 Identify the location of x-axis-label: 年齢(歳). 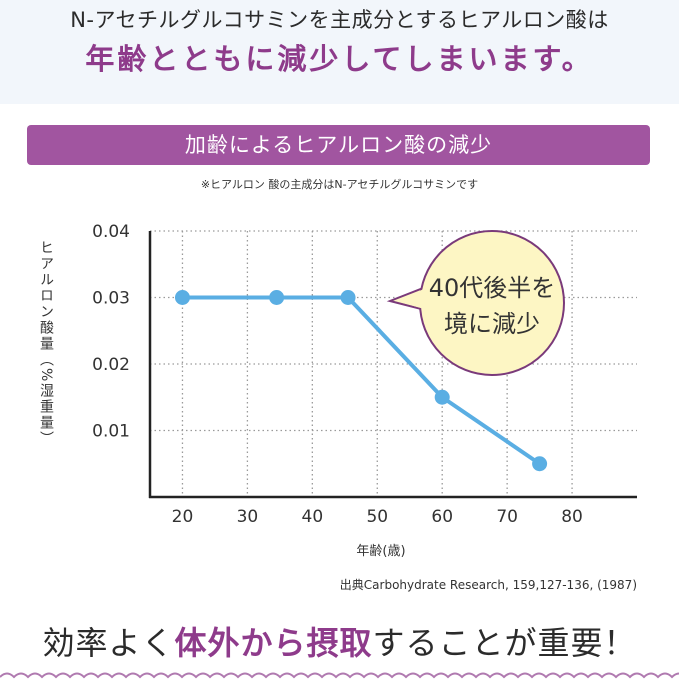
(380, 551).